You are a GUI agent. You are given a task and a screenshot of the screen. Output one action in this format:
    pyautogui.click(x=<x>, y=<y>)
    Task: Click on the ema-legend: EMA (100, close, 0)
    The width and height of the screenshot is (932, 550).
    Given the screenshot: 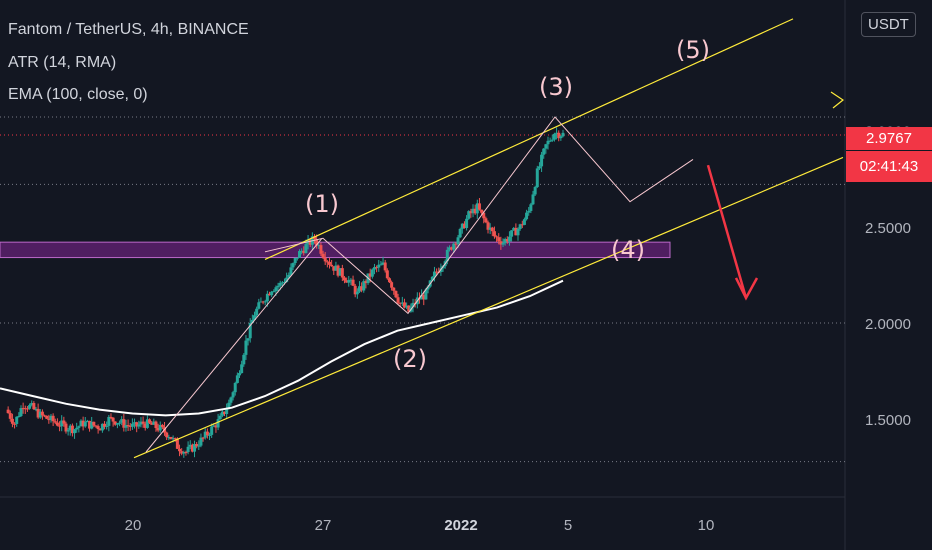 What is the action you would take?
    pyautogui.click(x=78, y=94)
    